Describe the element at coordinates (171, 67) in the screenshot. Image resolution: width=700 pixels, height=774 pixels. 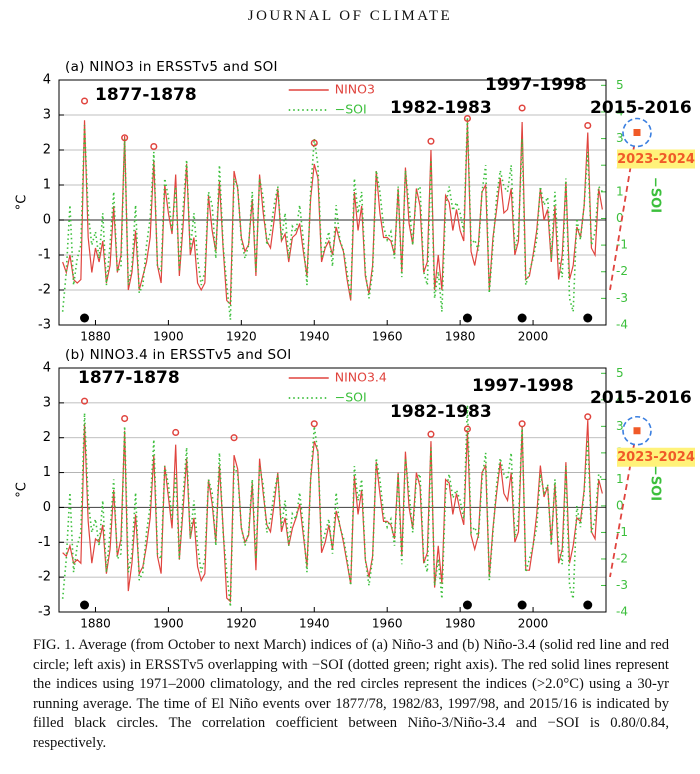
I see `panel-title: (a) NINO3 in ERSSTv5 and SOI` at that location.